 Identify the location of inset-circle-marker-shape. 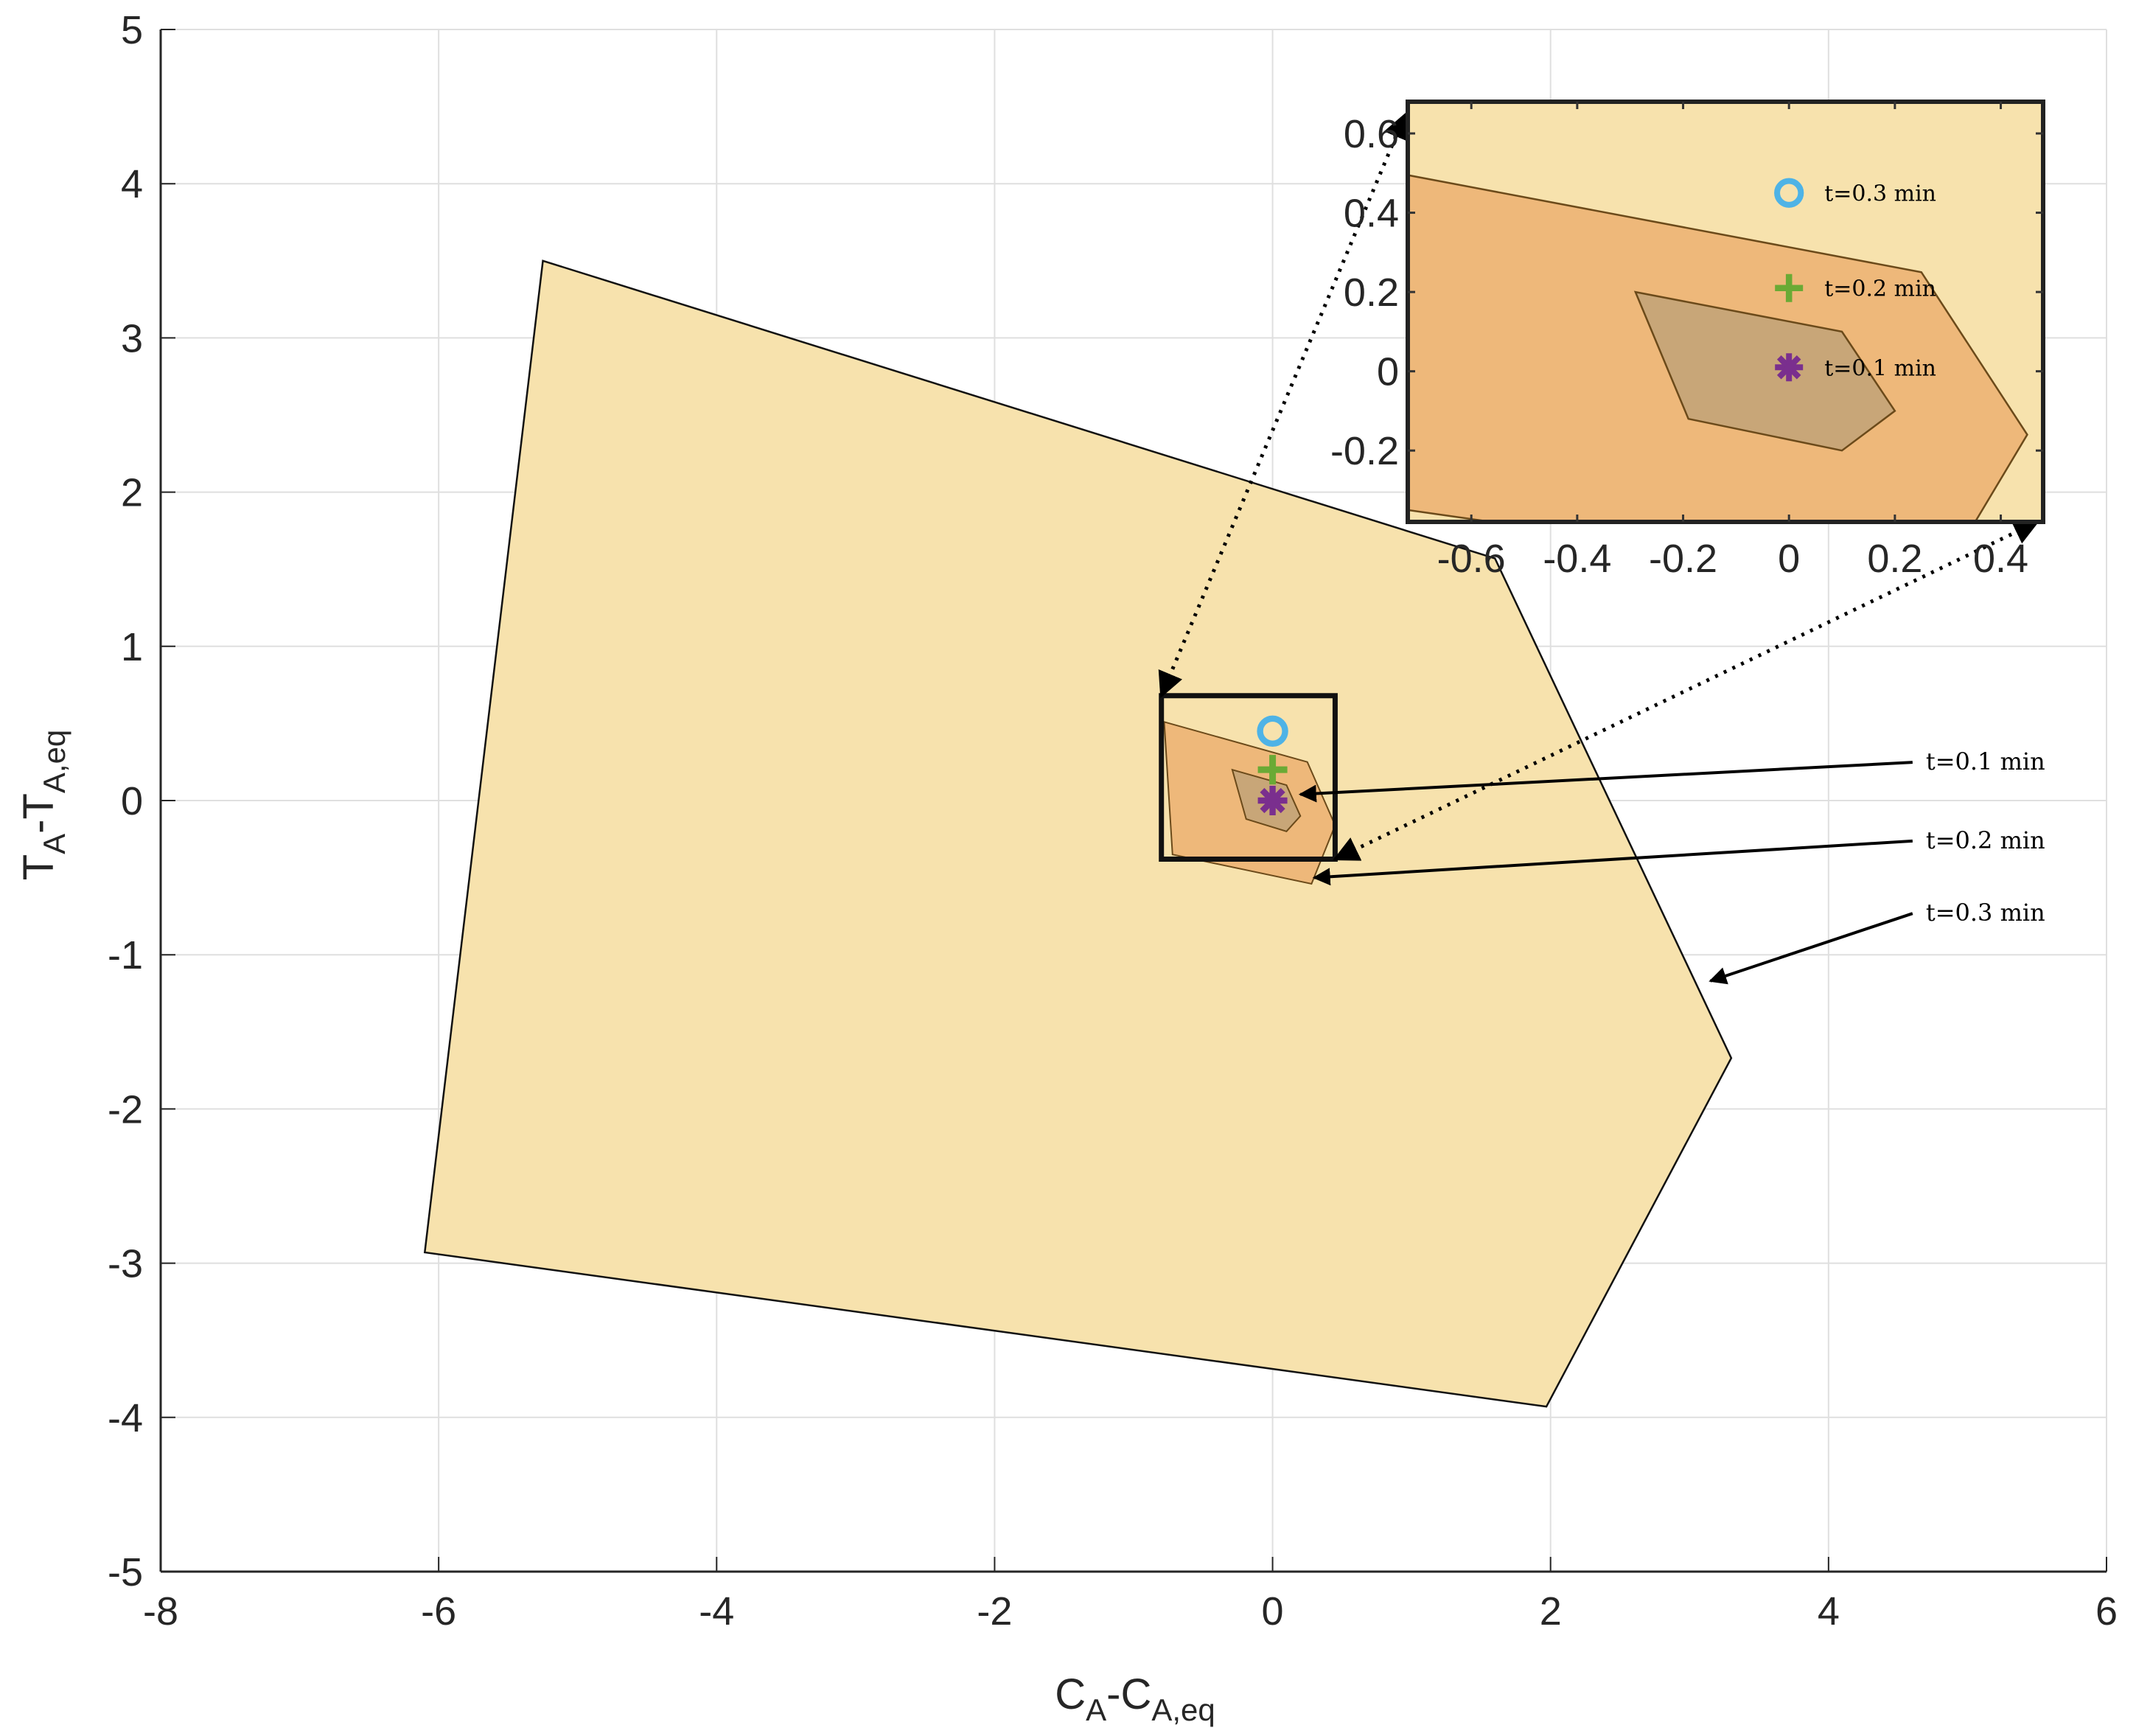
(1789, 193).